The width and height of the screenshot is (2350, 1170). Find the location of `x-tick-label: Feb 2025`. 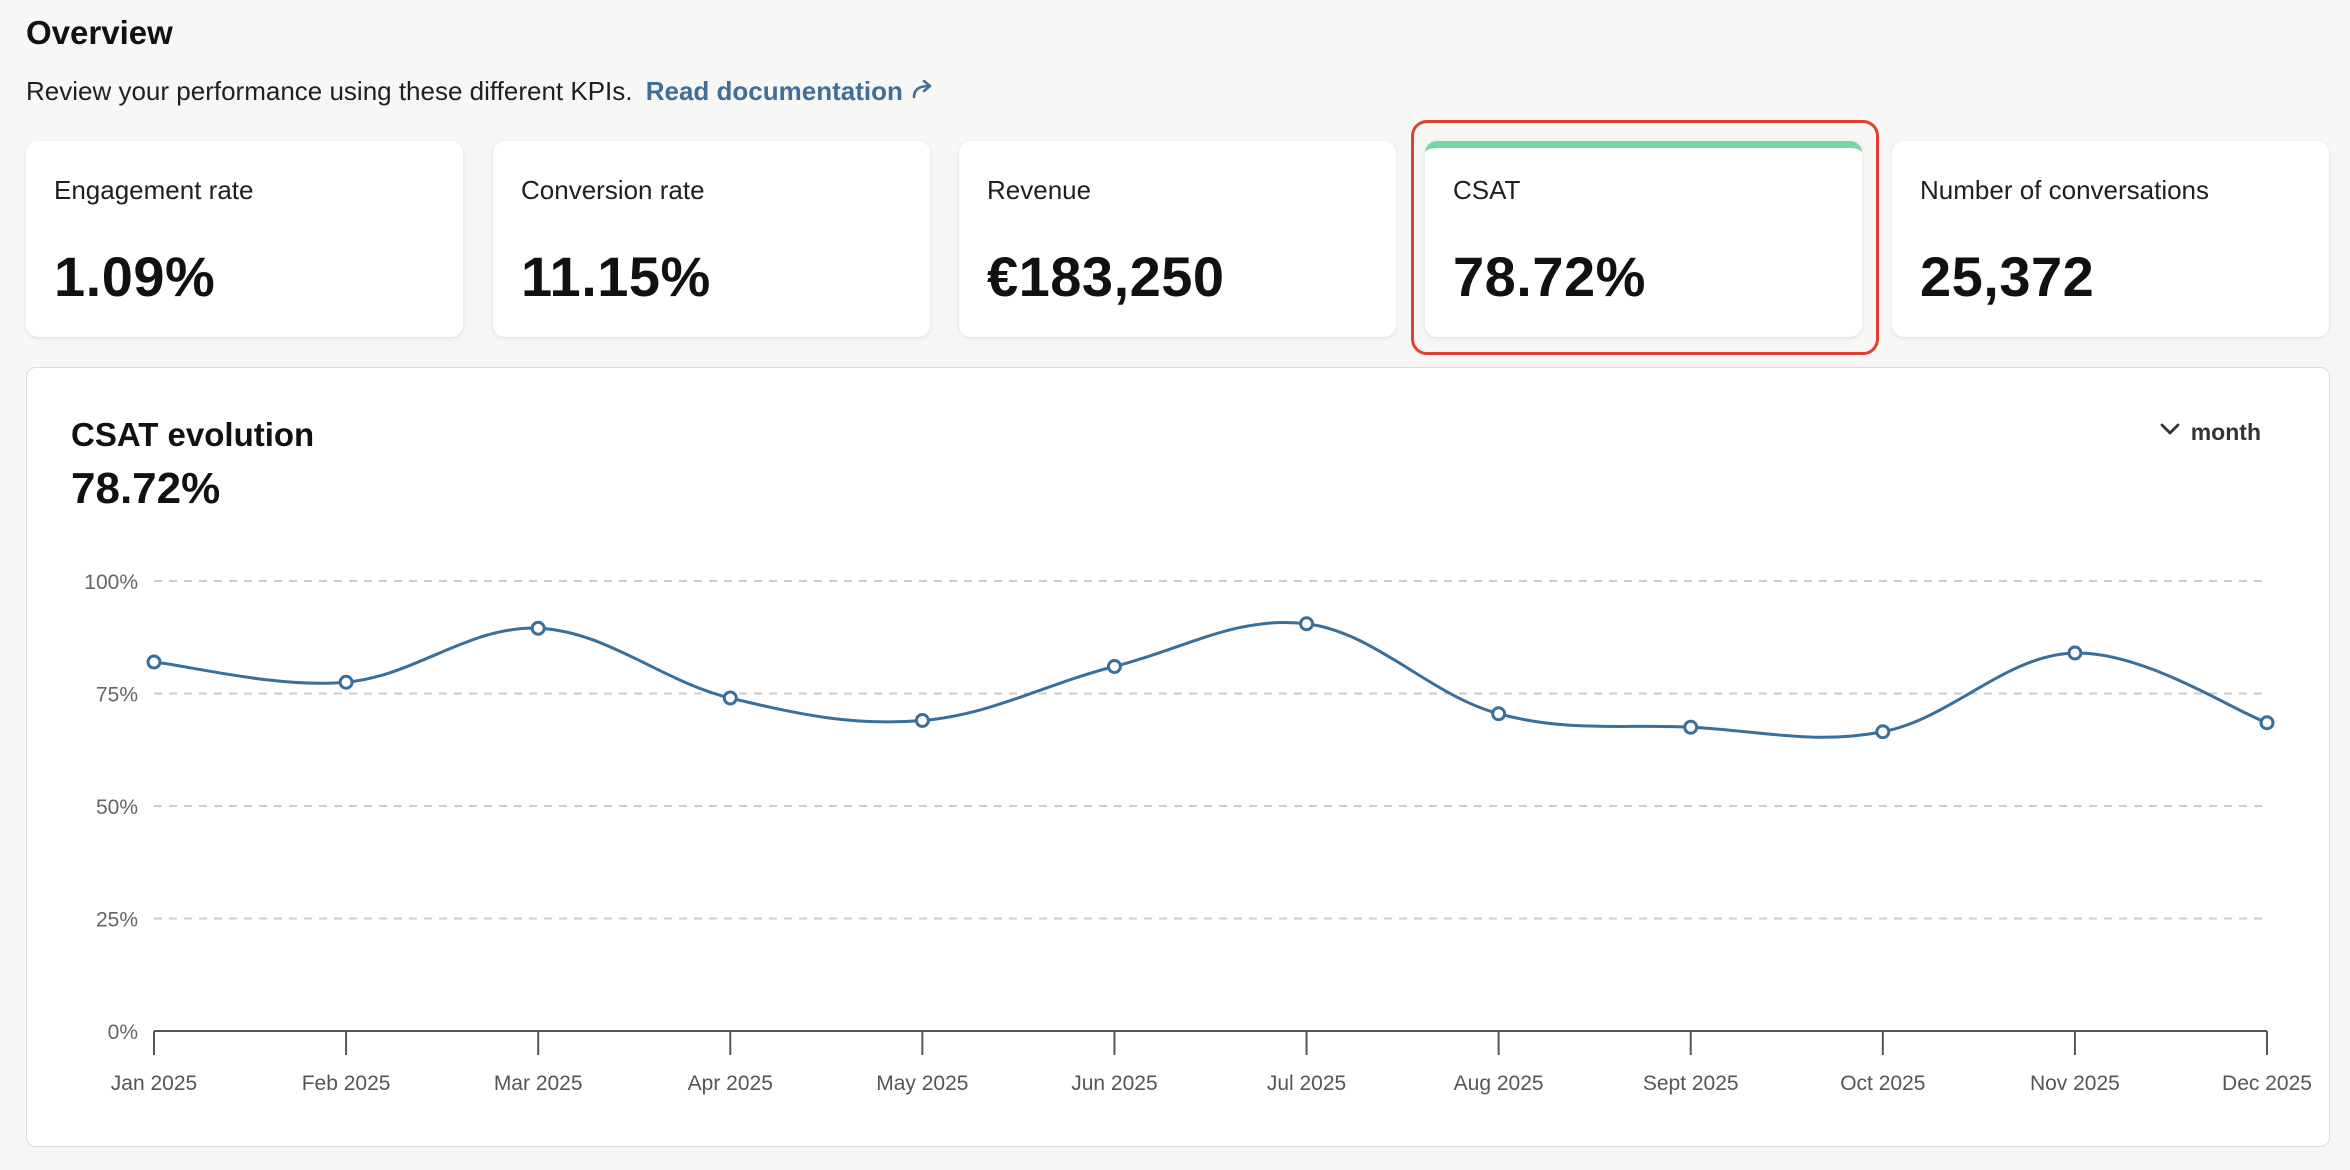

x-tick-label: Feb 2025 is located at coordinates (346, 1083).